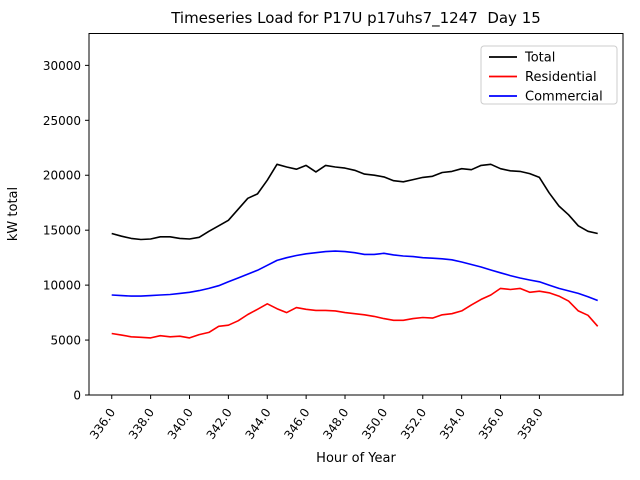 The image size is (640, 480). I want to click on y-tick-label: 30000, so click(62, 66).